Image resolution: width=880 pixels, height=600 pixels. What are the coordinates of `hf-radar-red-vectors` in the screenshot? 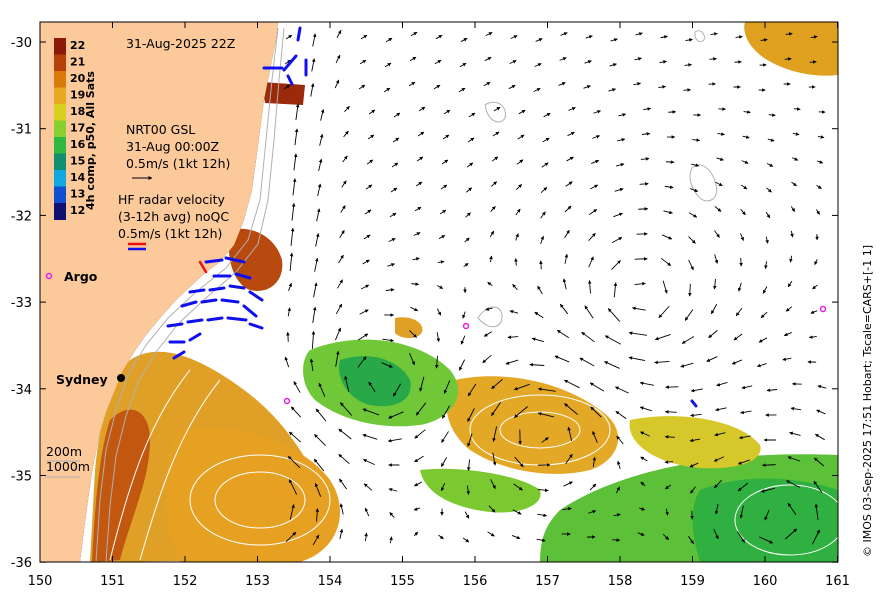 It's located at (203, 267).